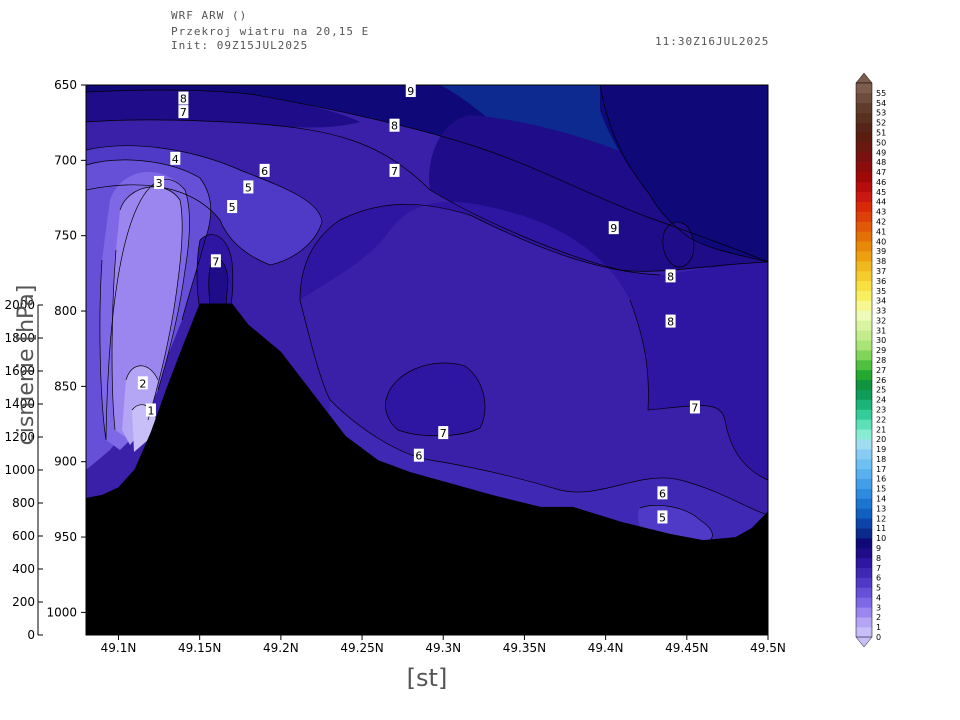 The image size is (960, 720). What do you see at coordinates (881, 400) in the screenshot?
I see `colorbar-level-label: 24` at bounding box center [881, 400].